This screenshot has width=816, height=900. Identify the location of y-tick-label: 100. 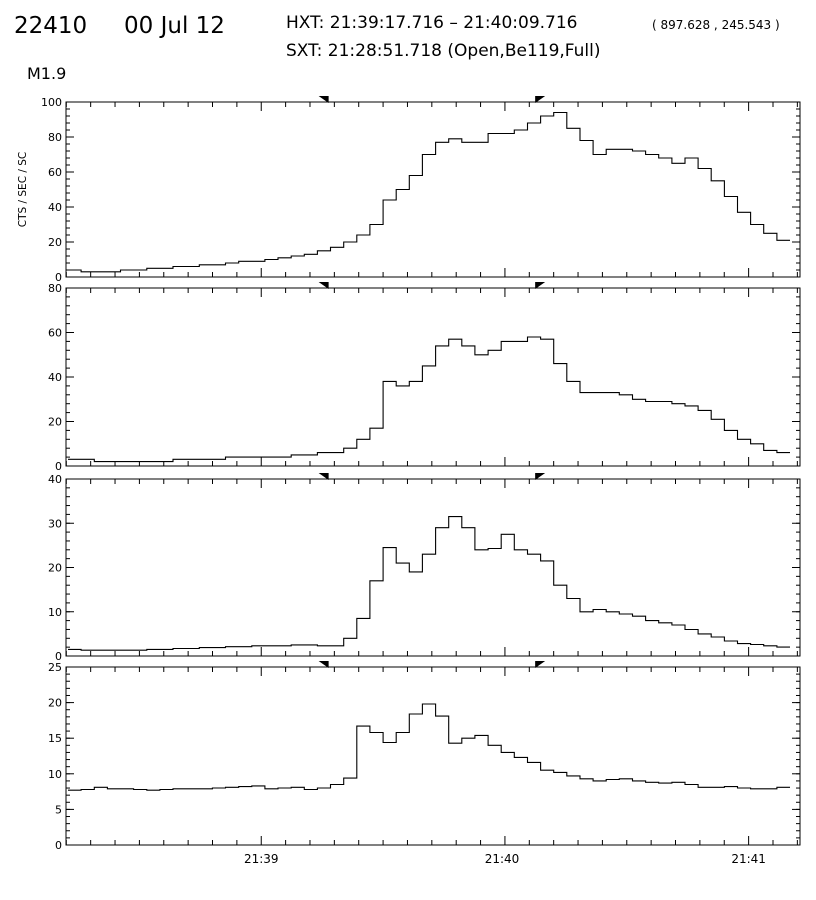
(51, 102).